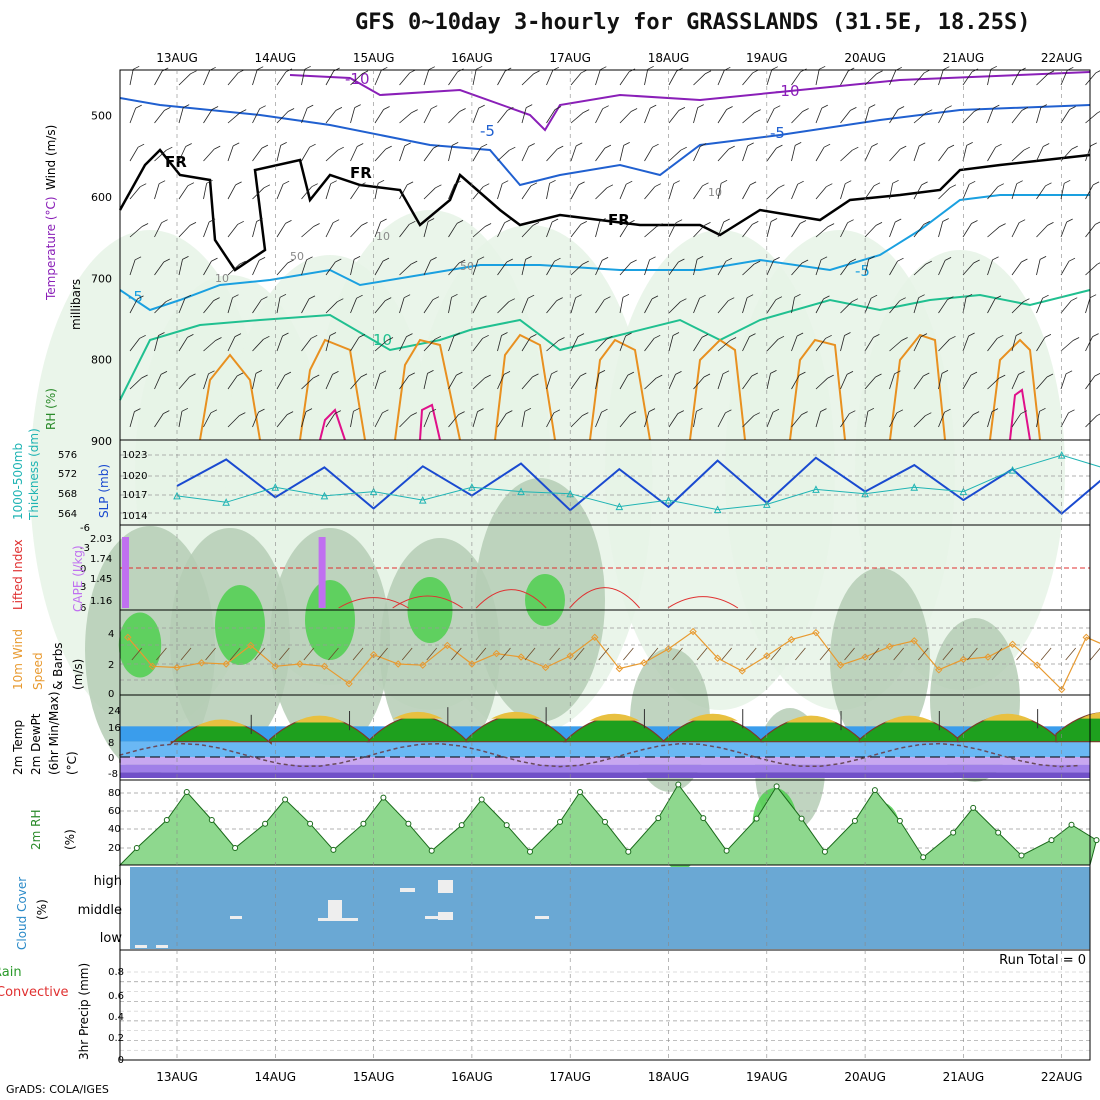 The width and height of the screenshot is (1100, 1100). Describe the element at coordinates (176, 162) in the screenshot. I see `contour-label: FR` at that location.